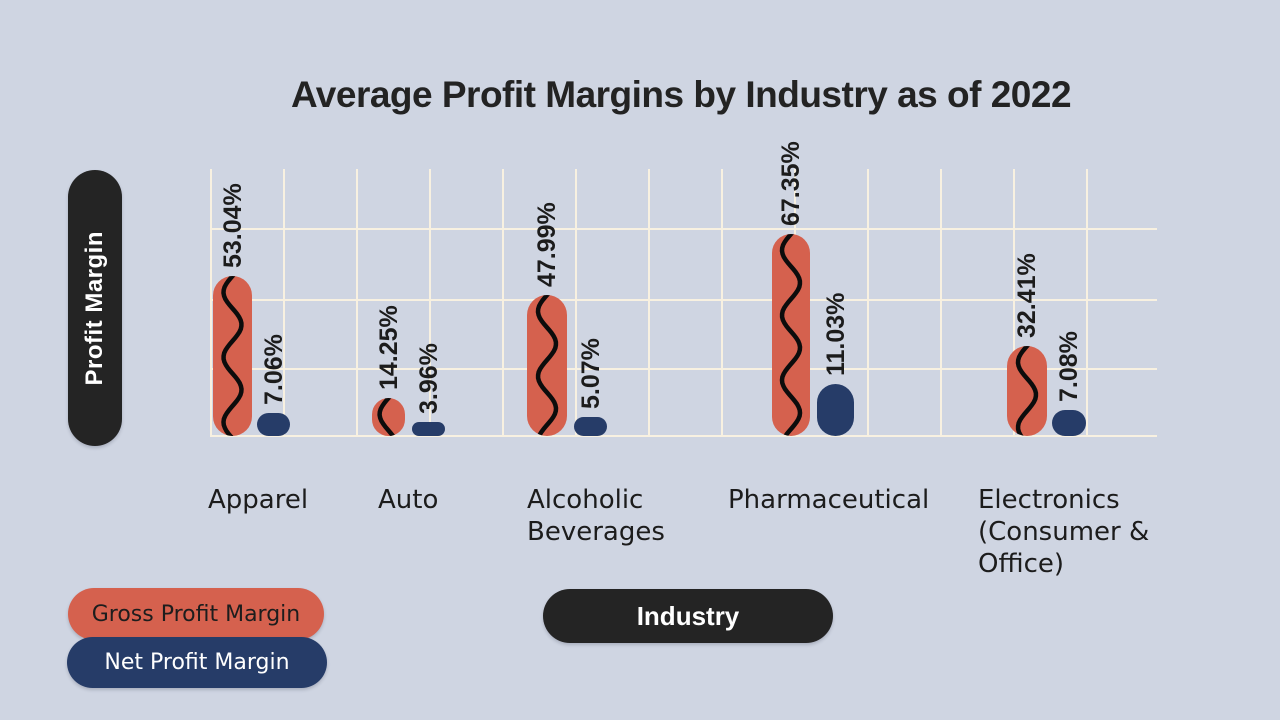  Describe the element at coordinates (1069, 423) in the screenshot. I see `bar-net-electronics` at that location.